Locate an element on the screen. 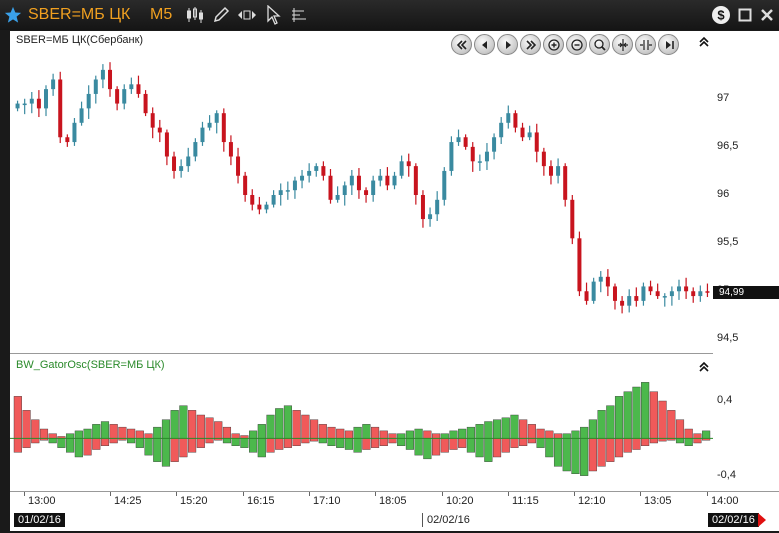 This screenshot has height=533, width=779. chart-settings-icon is located at coordinates (299, 15).